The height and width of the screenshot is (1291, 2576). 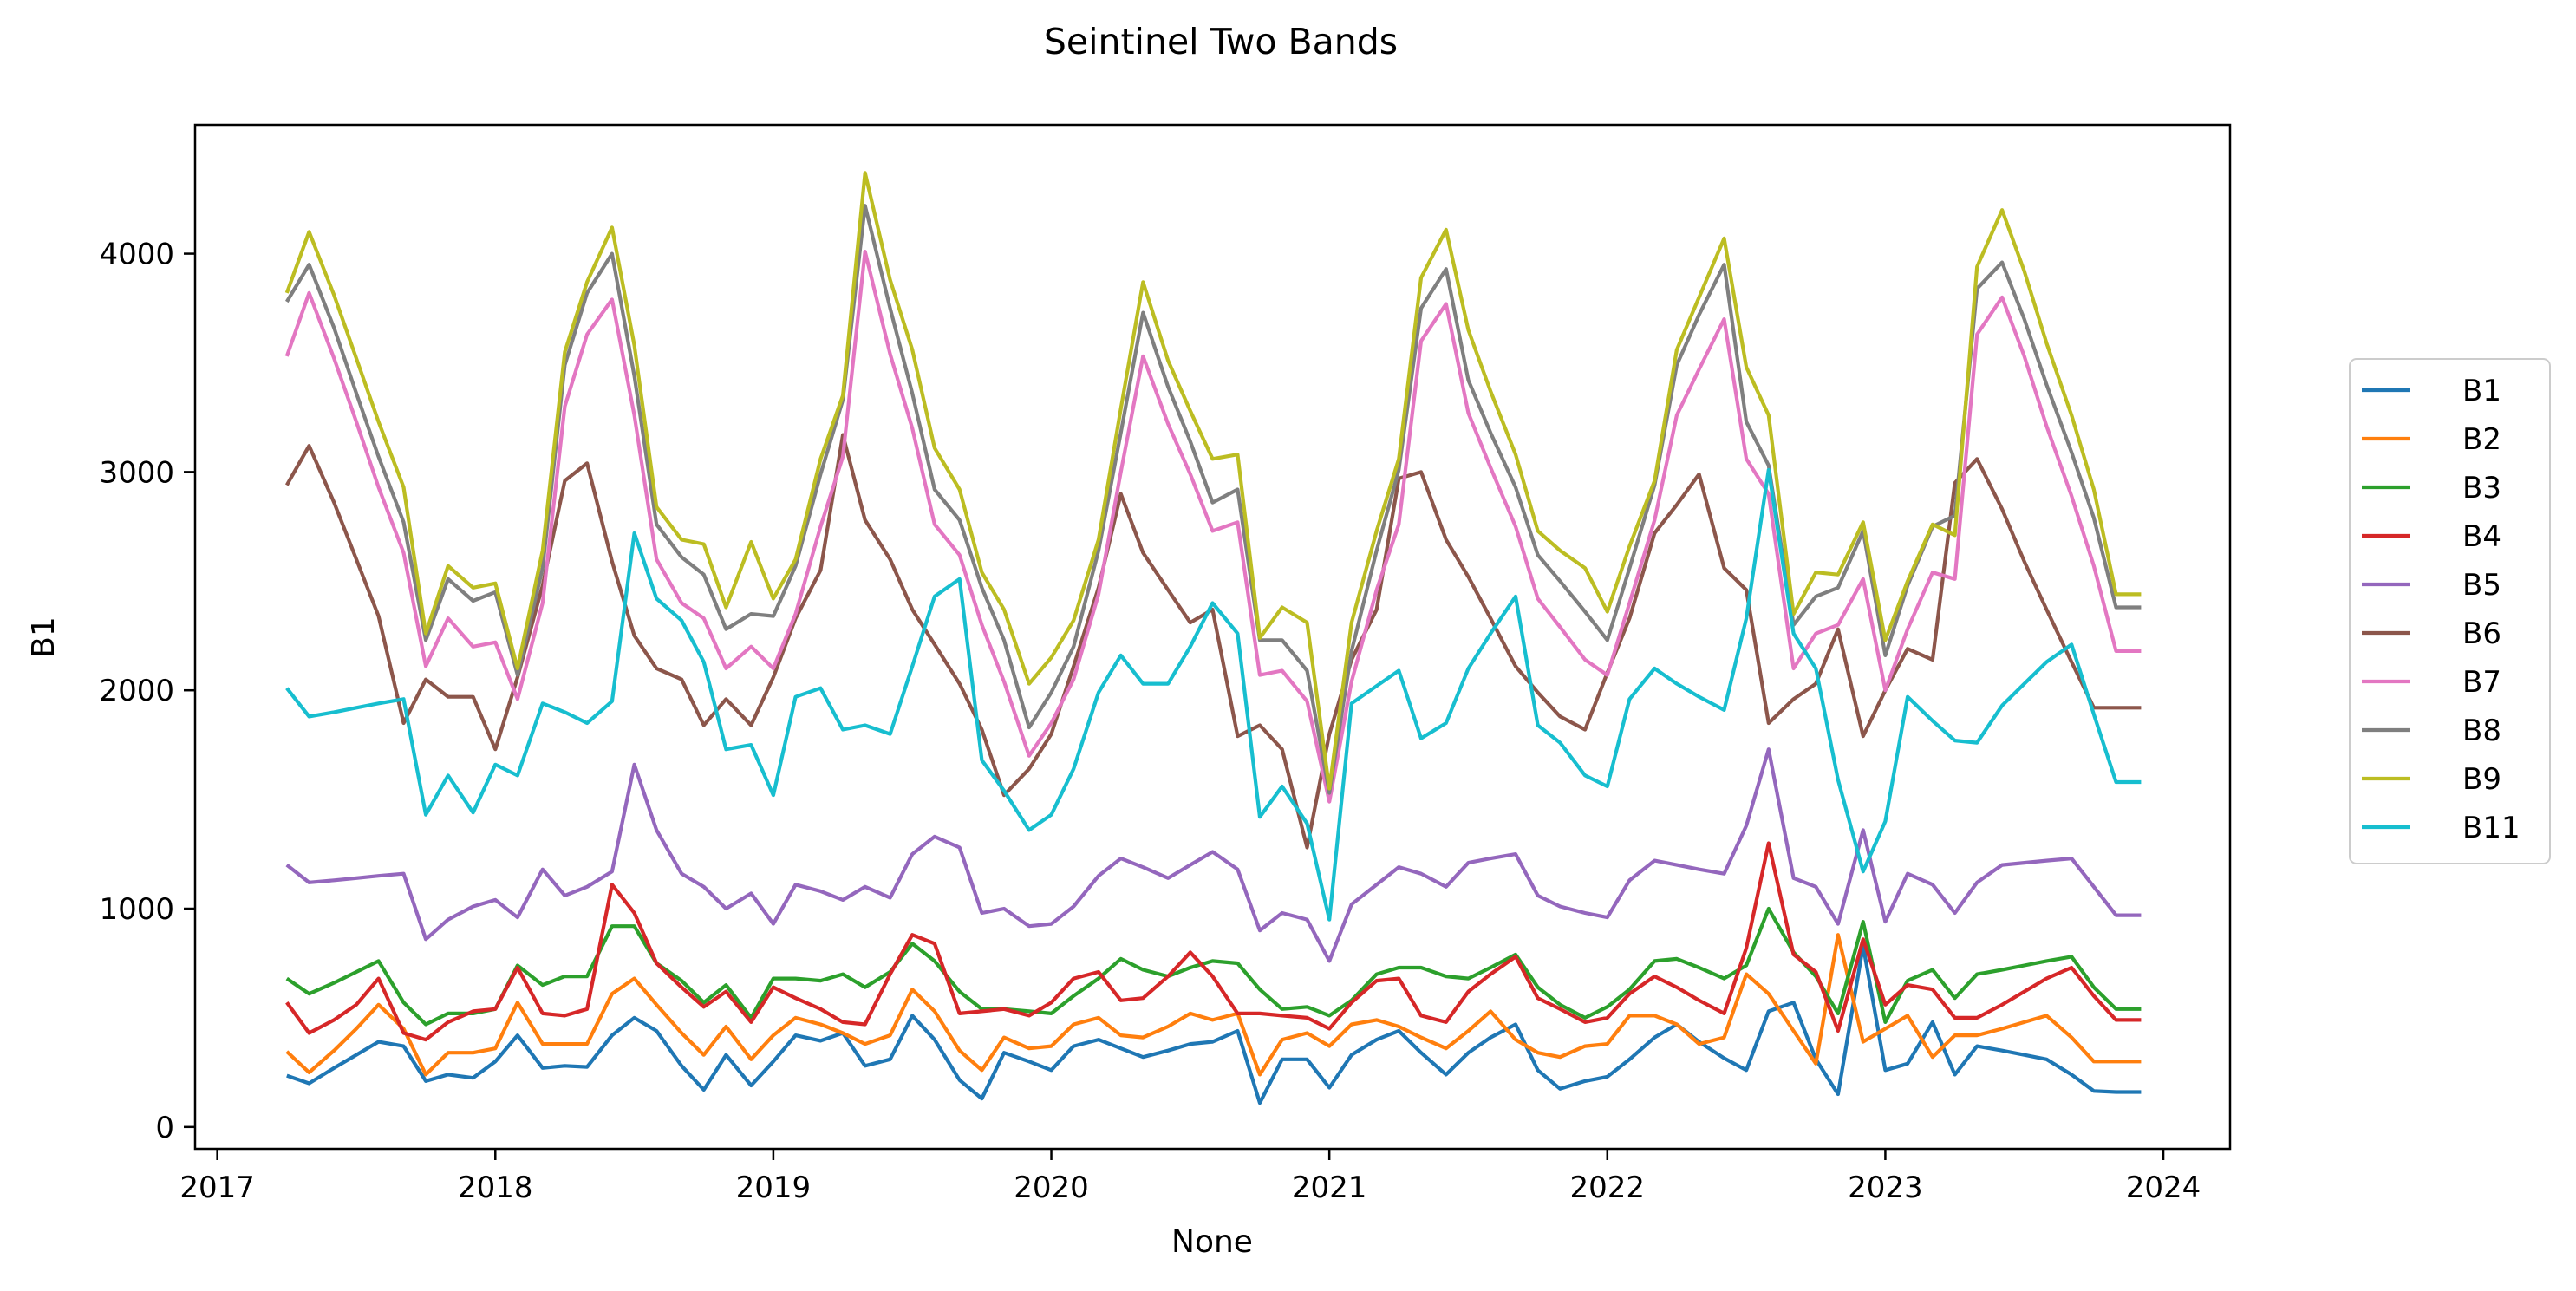 What do you see at coordinates (1221, 41) in the screenshot?
I see `chart-title: Seintinel Two Bands` at bounding box center [1221, 41].